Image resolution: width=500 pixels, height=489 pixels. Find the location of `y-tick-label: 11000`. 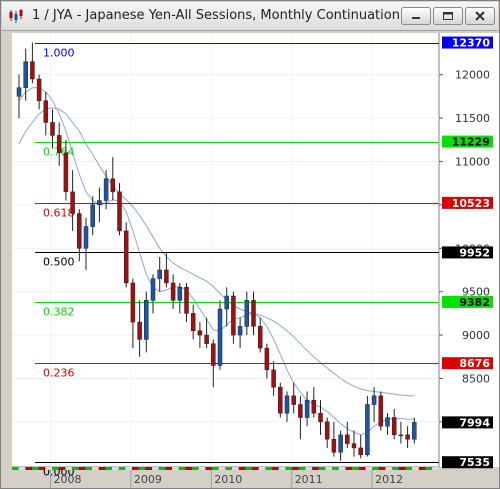

y-tick-label: 11000 is located at coordinates (472, 161).